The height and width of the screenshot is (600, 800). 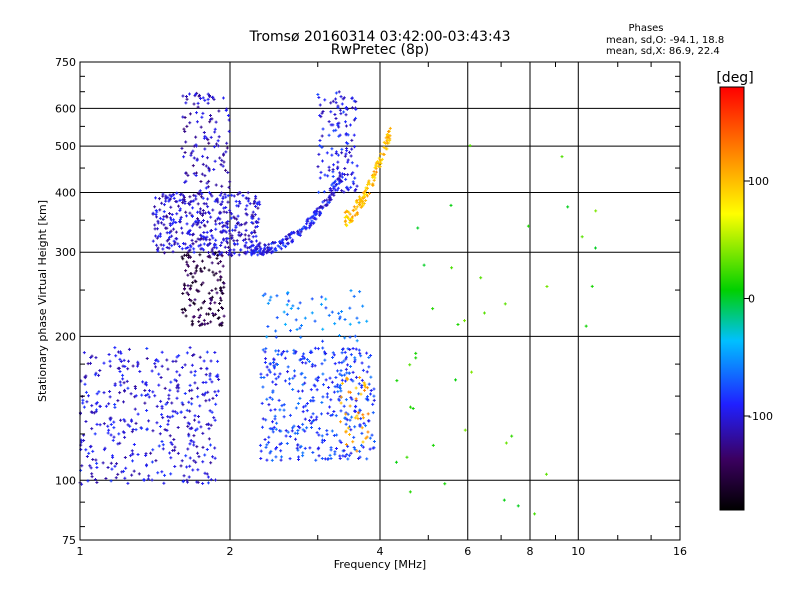 What do you see at coordinates (645, 28) in the screenshot?
I see `phase-info-title: Phases` at bounding box center [645, 28].